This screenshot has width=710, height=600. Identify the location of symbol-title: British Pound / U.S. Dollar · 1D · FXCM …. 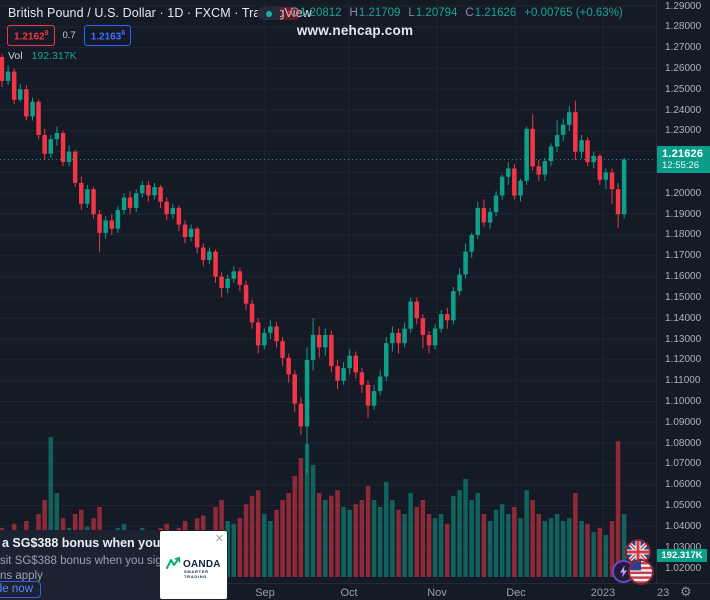
(160, 13).